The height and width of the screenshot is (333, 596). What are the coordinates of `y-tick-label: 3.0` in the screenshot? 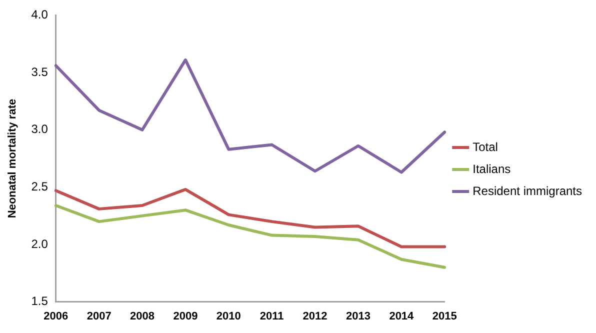 It's located at (39, 129).